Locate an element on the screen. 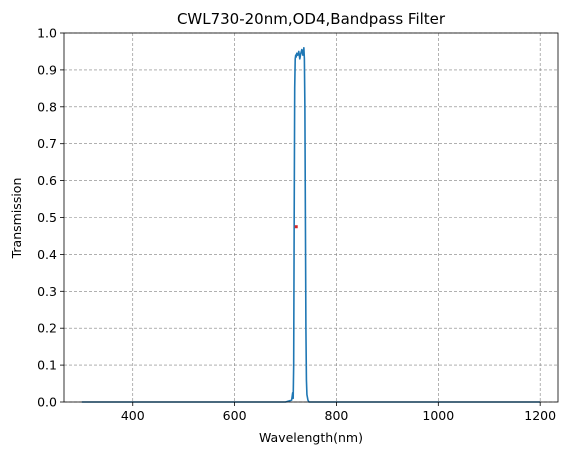  data-marker is located at coordinates (296, 227).